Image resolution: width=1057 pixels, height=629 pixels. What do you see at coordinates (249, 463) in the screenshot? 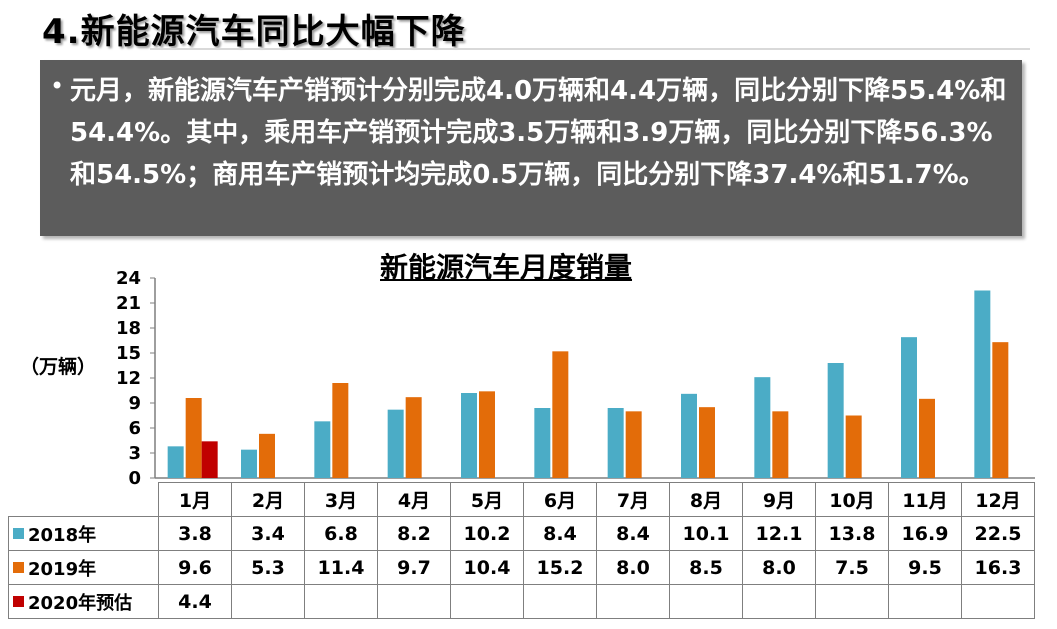
I see `bar-2018年-2月` at bounding box center [249, 463].